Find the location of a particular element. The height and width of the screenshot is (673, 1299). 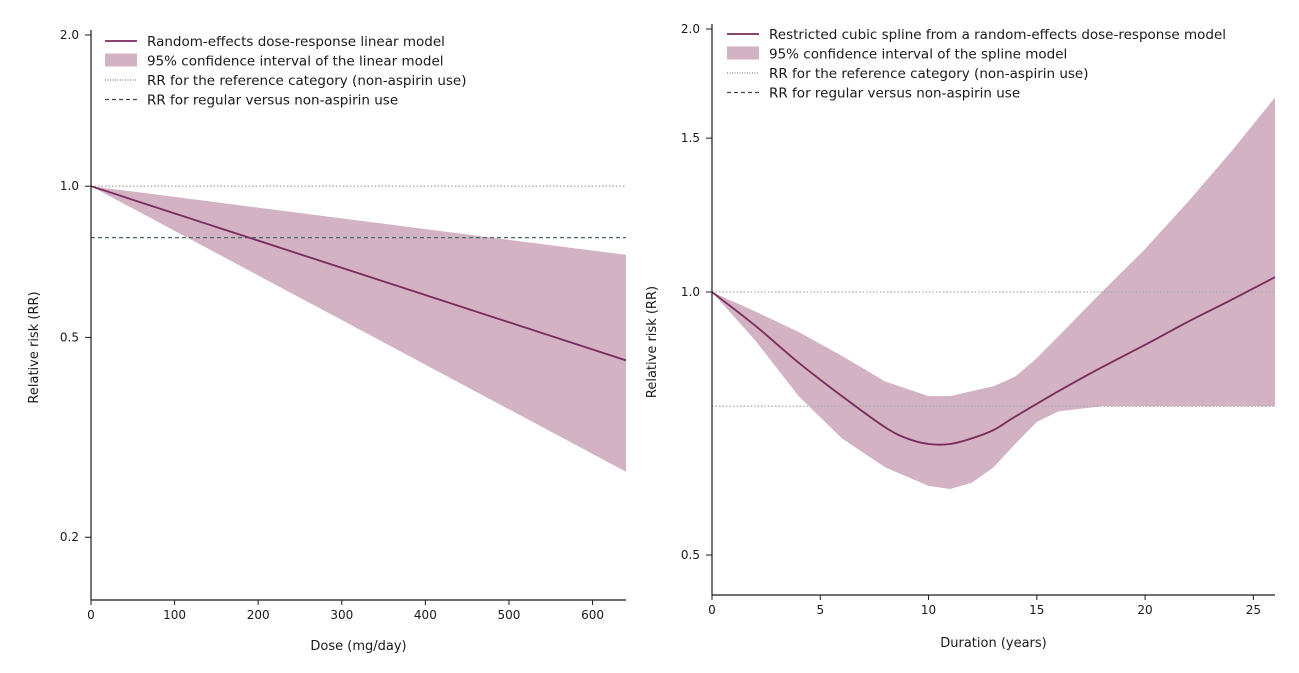

x-tick-label: 100 is located at coordinates (174, 615).